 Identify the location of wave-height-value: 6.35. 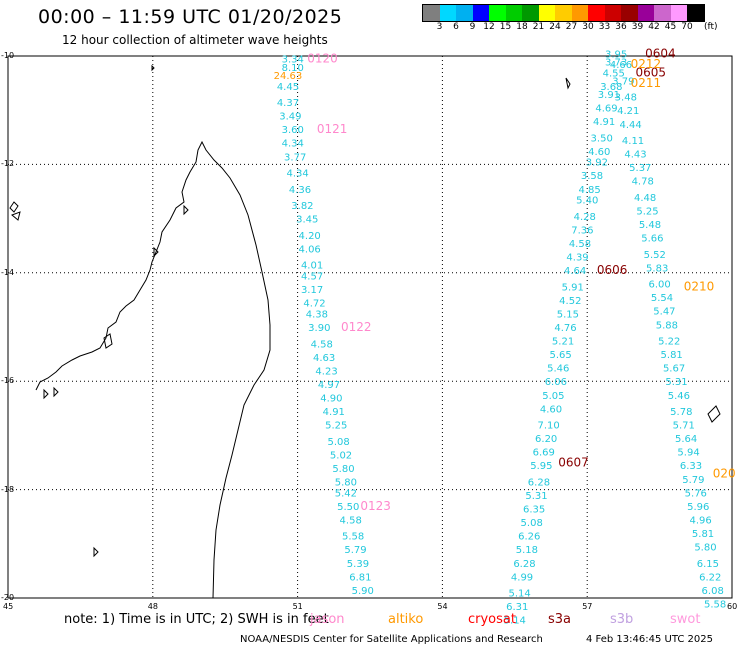
(534, 510).